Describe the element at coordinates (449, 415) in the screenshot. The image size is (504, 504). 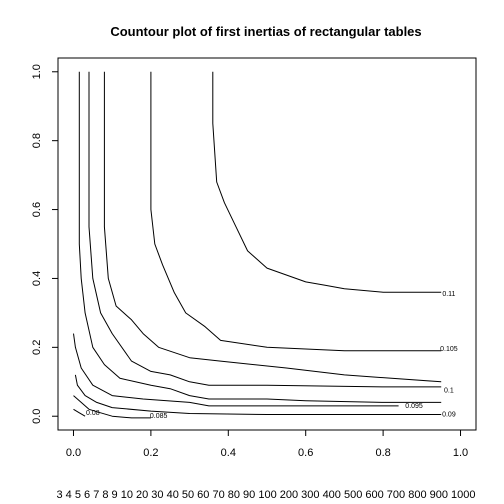
I see `contour-level-label: 0.09` at that location.